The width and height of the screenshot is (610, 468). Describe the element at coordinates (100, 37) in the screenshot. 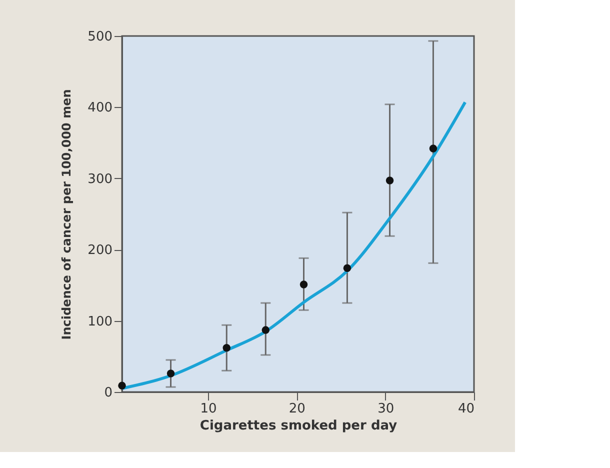

I see `y-tick-label: 500` at that location.